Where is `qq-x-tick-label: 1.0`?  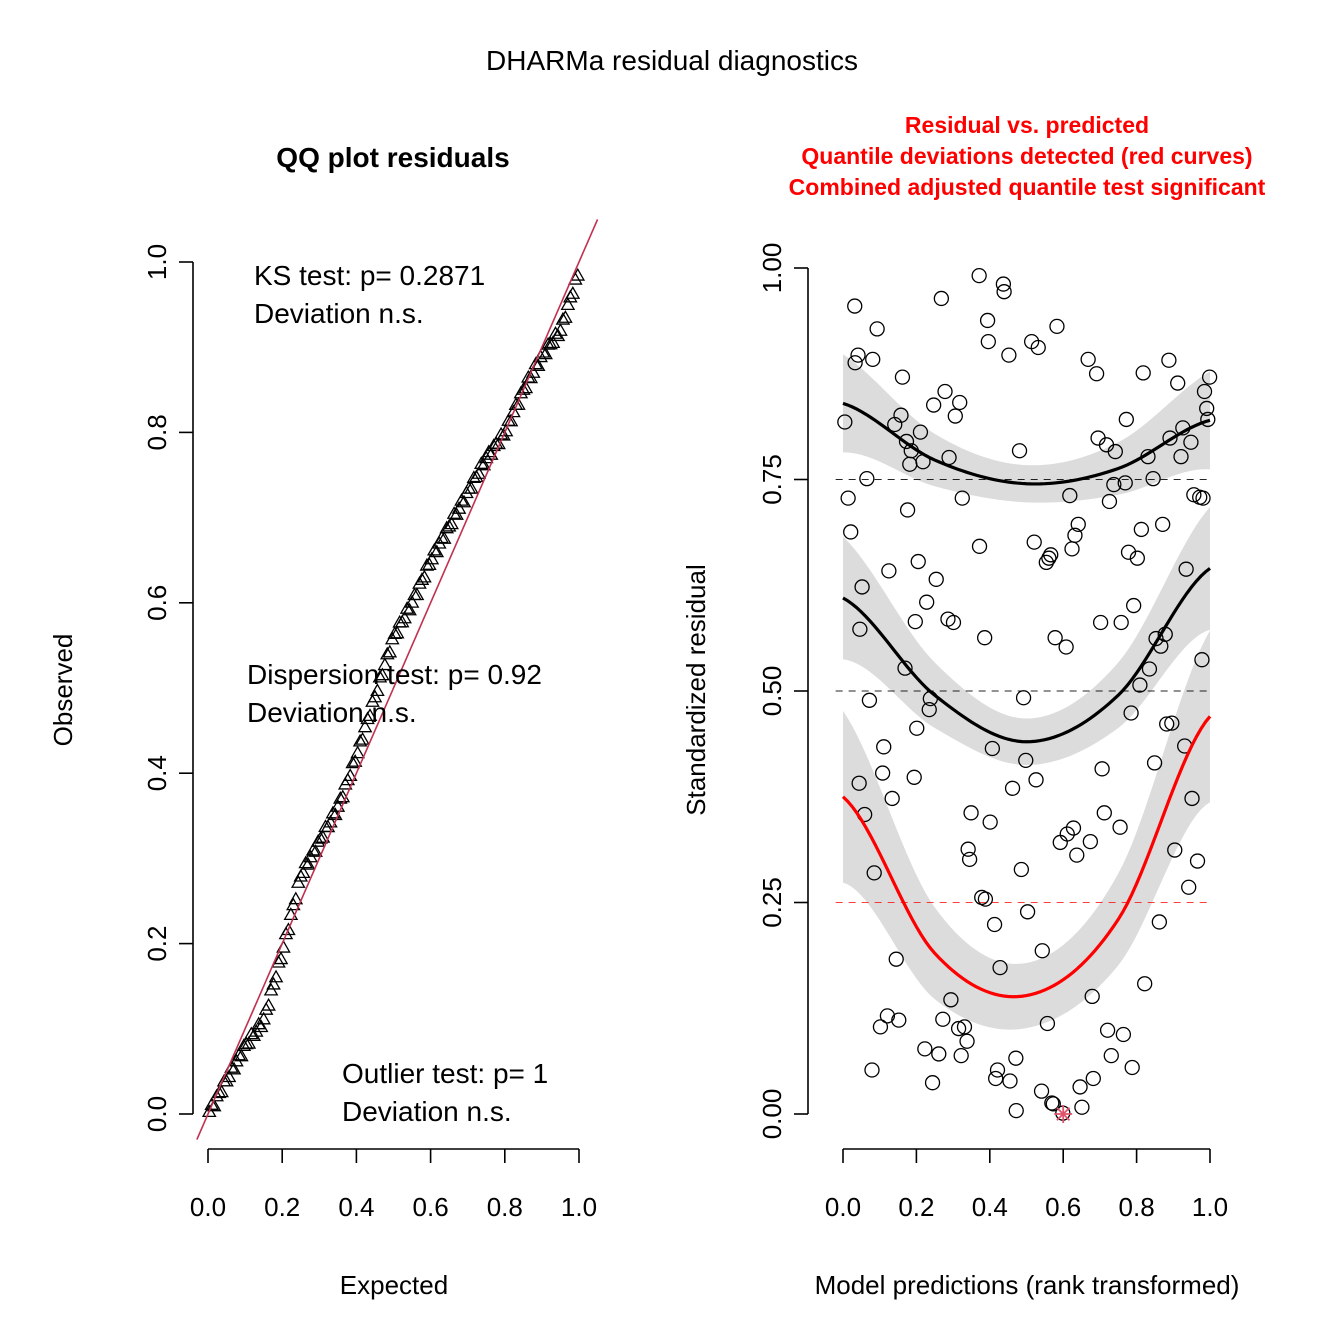 qq-x-tick-label: 1.0 is located at coordinates (579, 1207).